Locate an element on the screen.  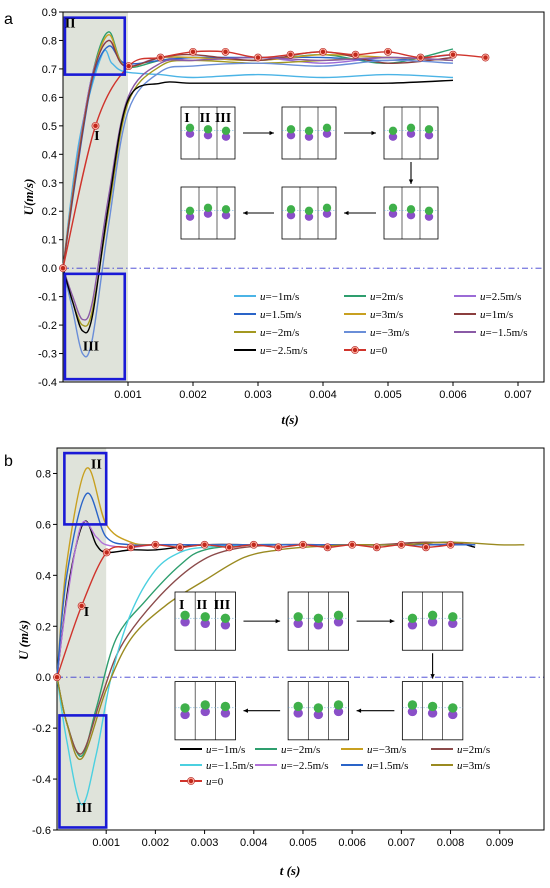
x-tick-label: 0.006 is located at coordinates (453, 395).